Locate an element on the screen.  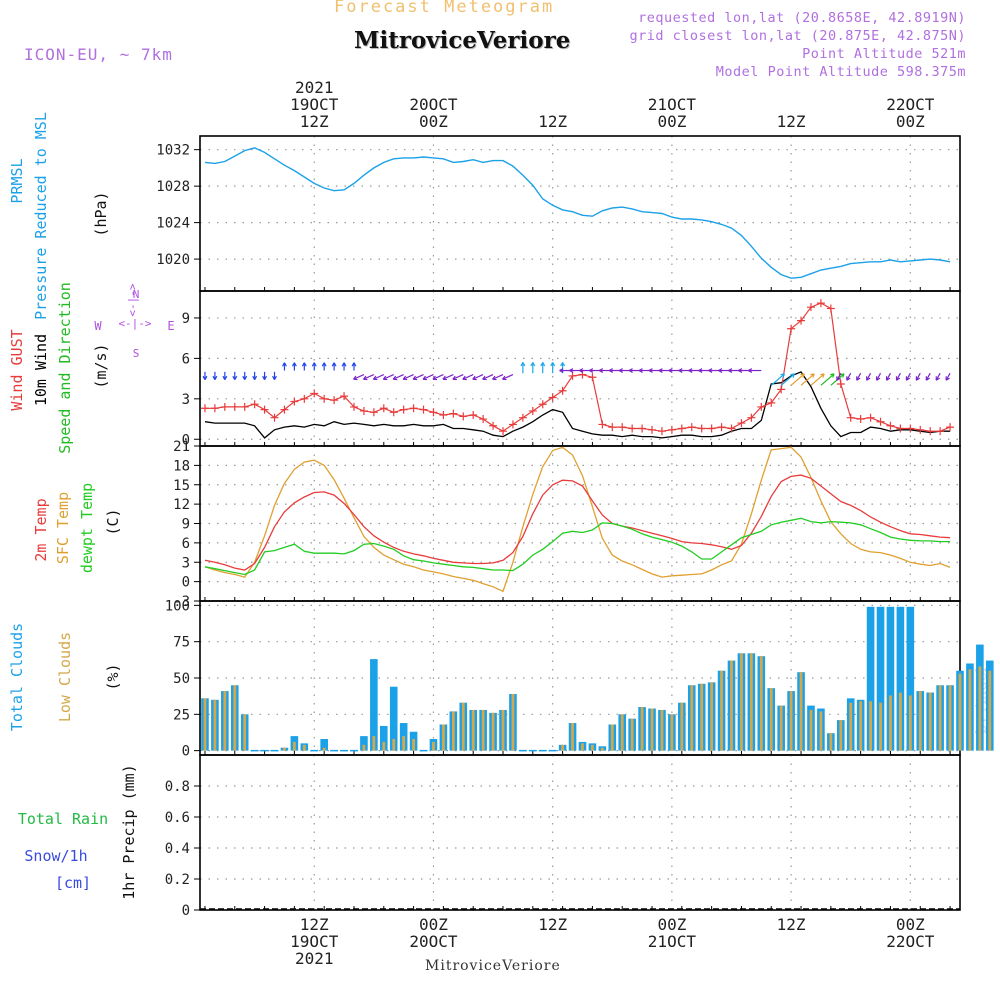
y-tick-label: 12 is located at coordinates (181, 505).